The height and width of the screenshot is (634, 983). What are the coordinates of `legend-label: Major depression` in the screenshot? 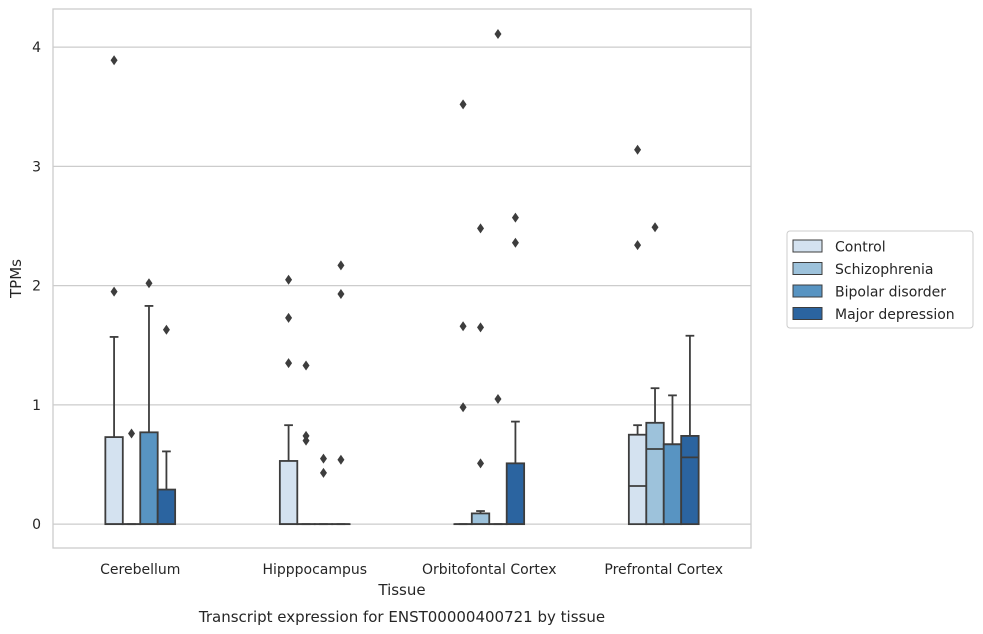 It's located at (895, 315).